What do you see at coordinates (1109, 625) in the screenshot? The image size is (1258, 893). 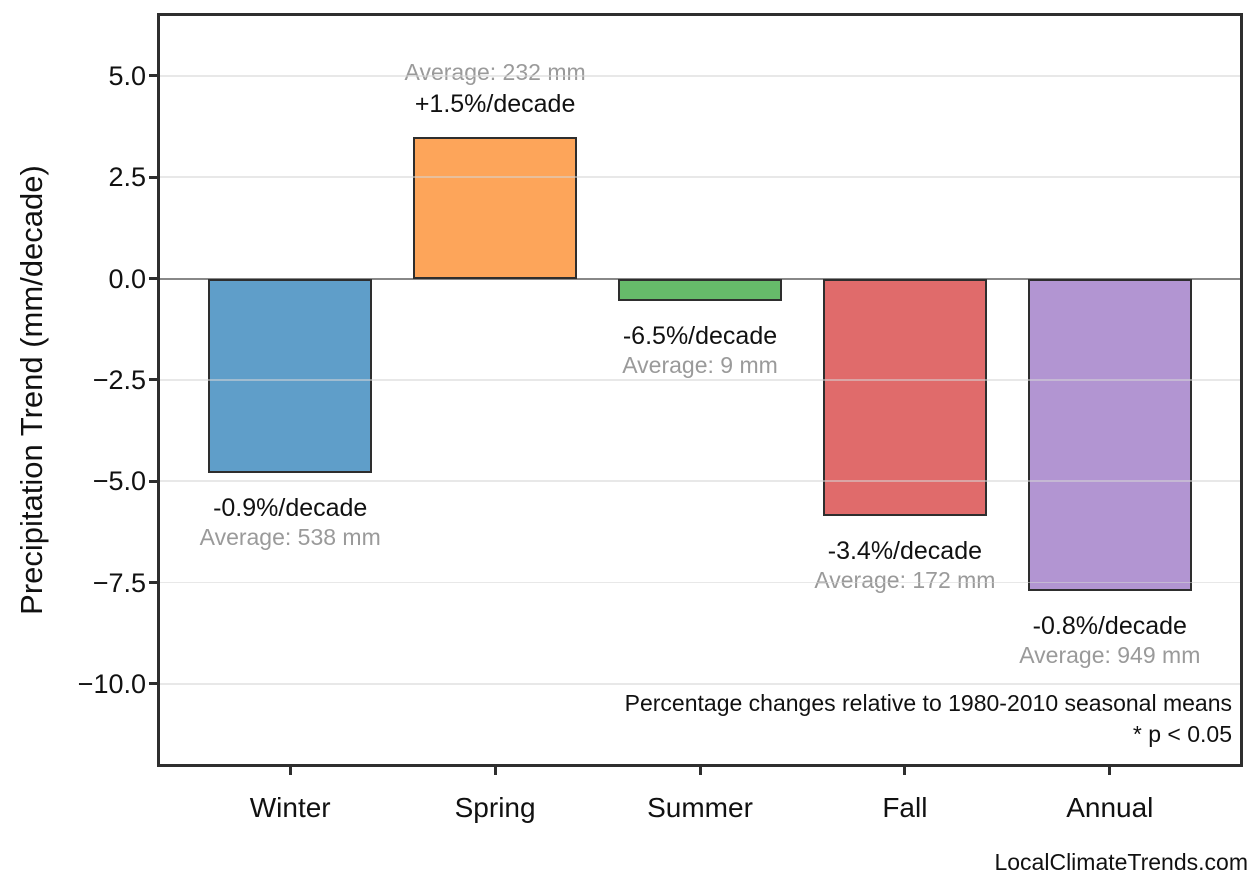 I see `bar-pct-label-annual: -0.8%/decade` at bounding box center [1109, 625].